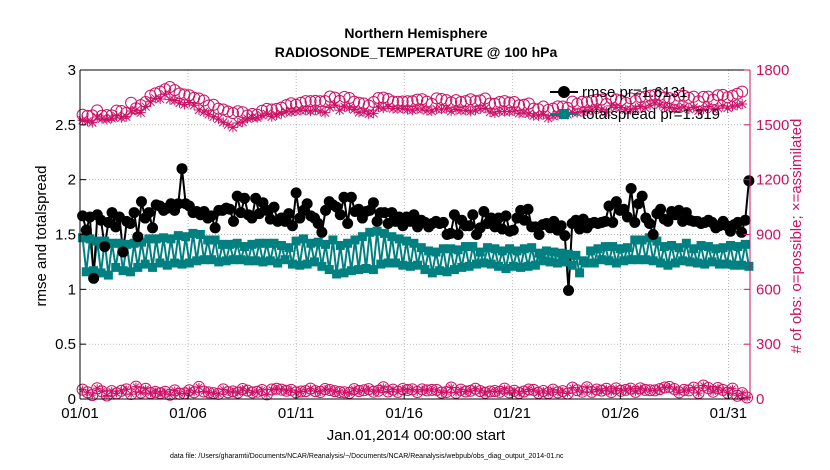 This screenshot has height=470, width=830. What do you see at coordinates (768, 289) in the screenshot?
I see `y-tick-label-right: 600` at bounding box center [768, 289].